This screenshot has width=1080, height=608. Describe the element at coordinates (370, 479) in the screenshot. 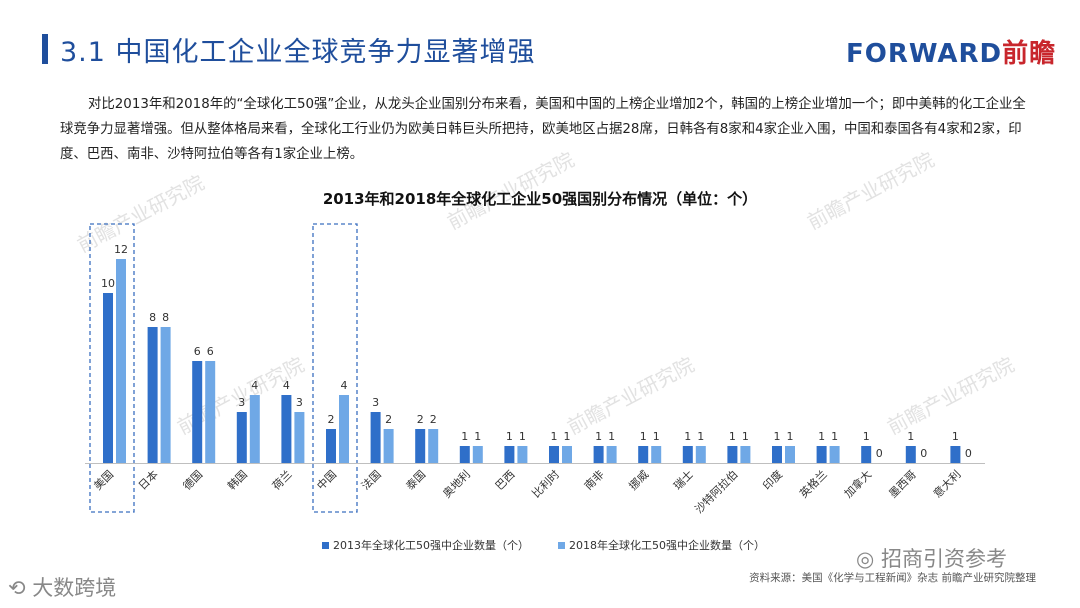

I see `x-tick-label-6: 法国` at that location.